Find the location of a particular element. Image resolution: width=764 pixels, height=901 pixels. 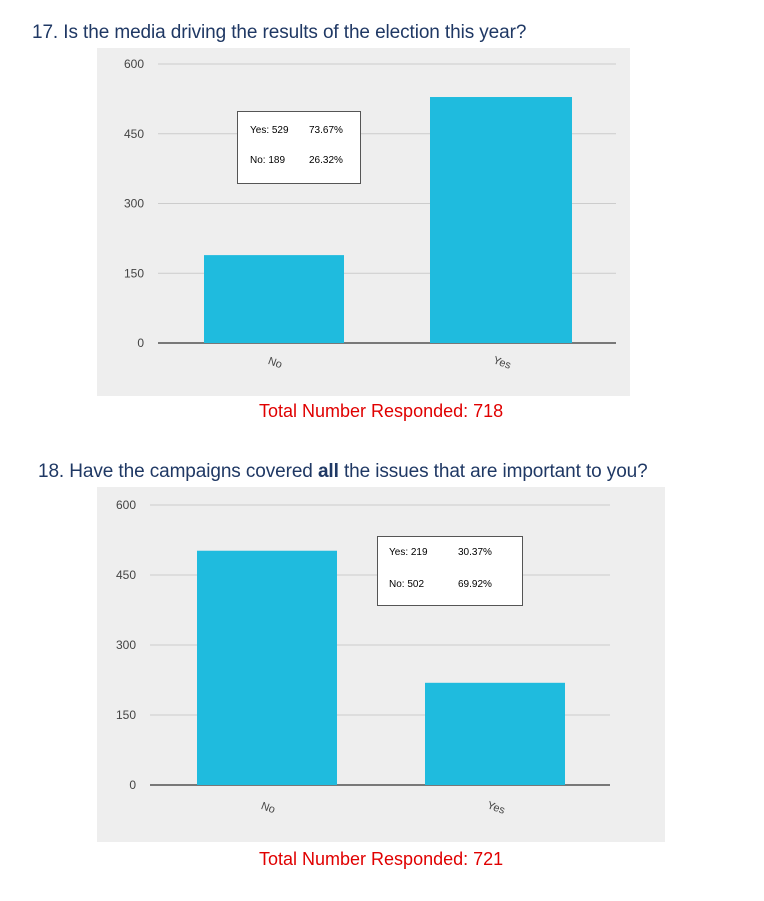

legend-row-yes: Yes: 219 30.37% is located at coordinates (450, 554).